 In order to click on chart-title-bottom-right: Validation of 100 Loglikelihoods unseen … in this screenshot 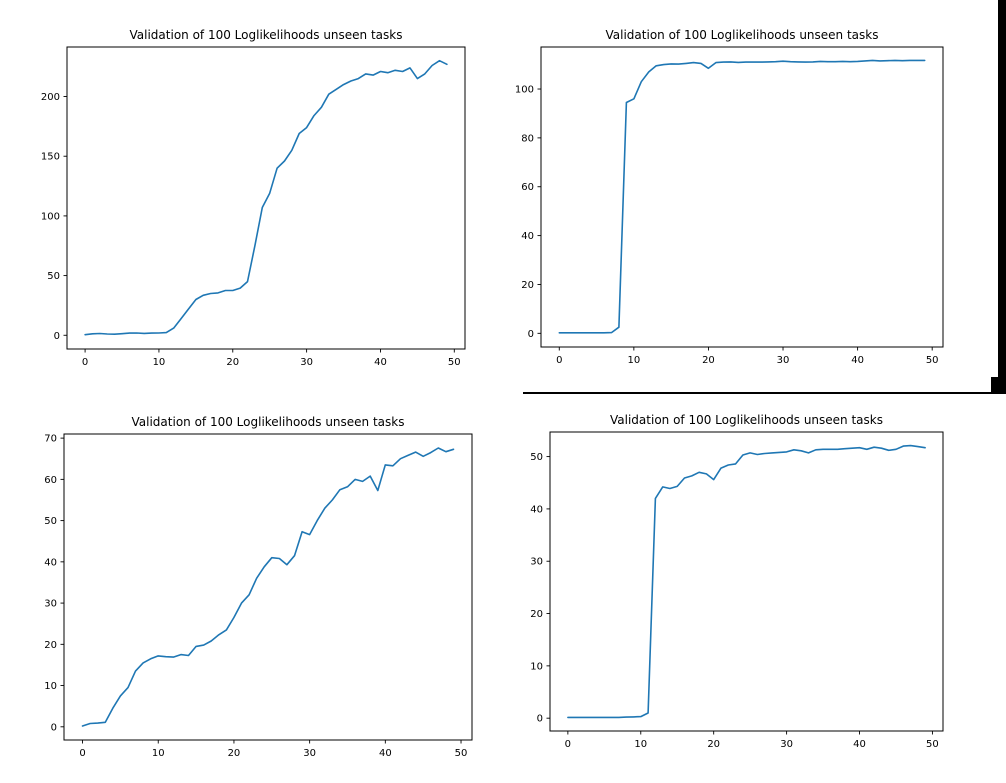, I will do `click(746, 420)`.